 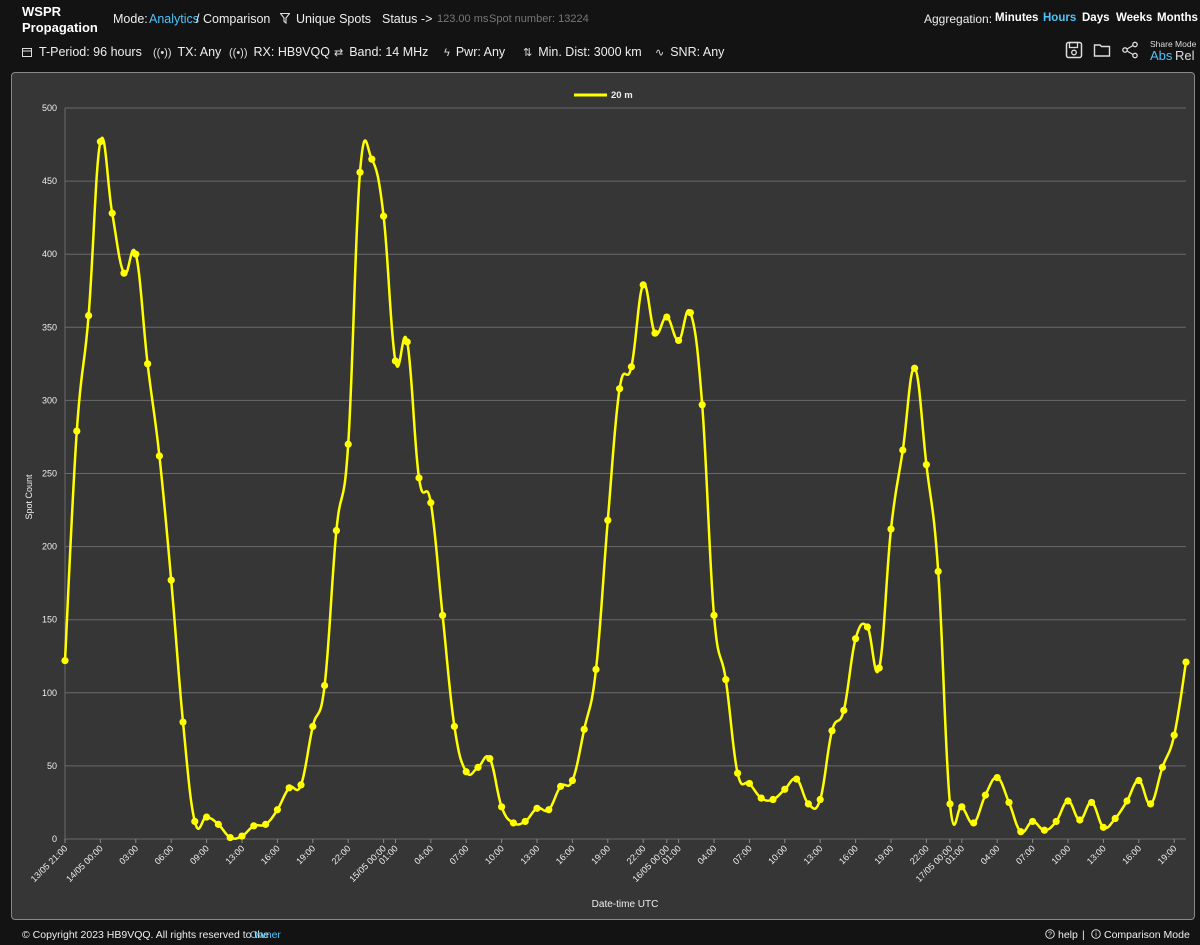 I want to click on abs-toggle: Abs, so click(x=1161, y=55).